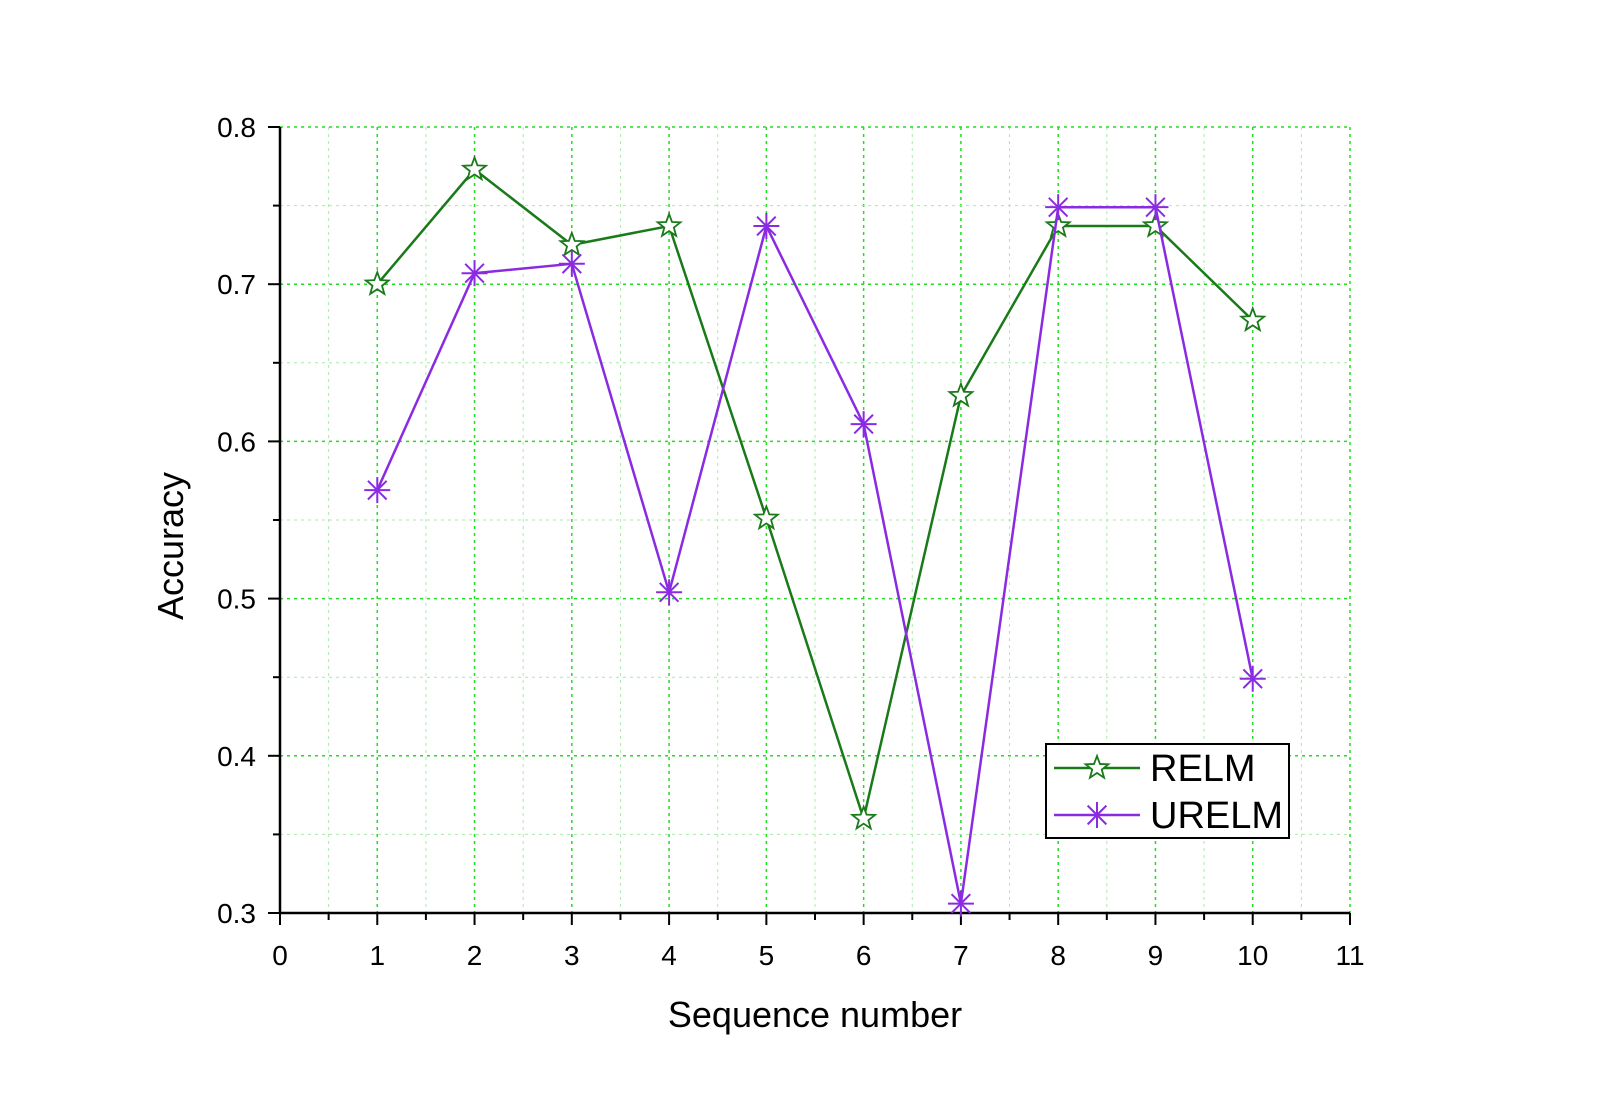 The height and width of the screenshot is (1117, 1600). Describe the element at coordinates (236, 441) in the screenshot. I see `y-tick-label: 0.6` at that location.